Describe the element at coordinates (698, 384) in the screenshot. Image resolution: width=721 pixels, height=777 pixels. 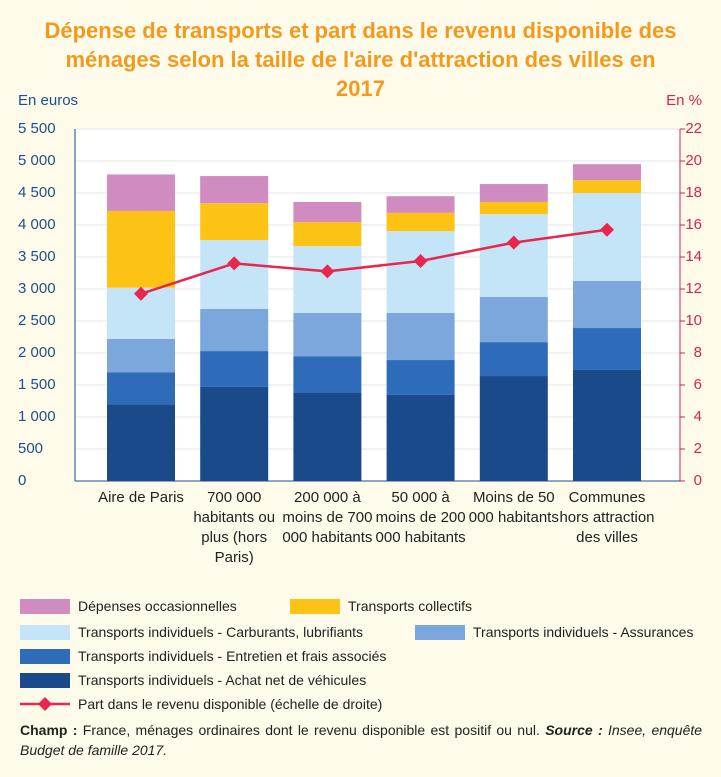
I see `y2-tick-label: 6` at that location.